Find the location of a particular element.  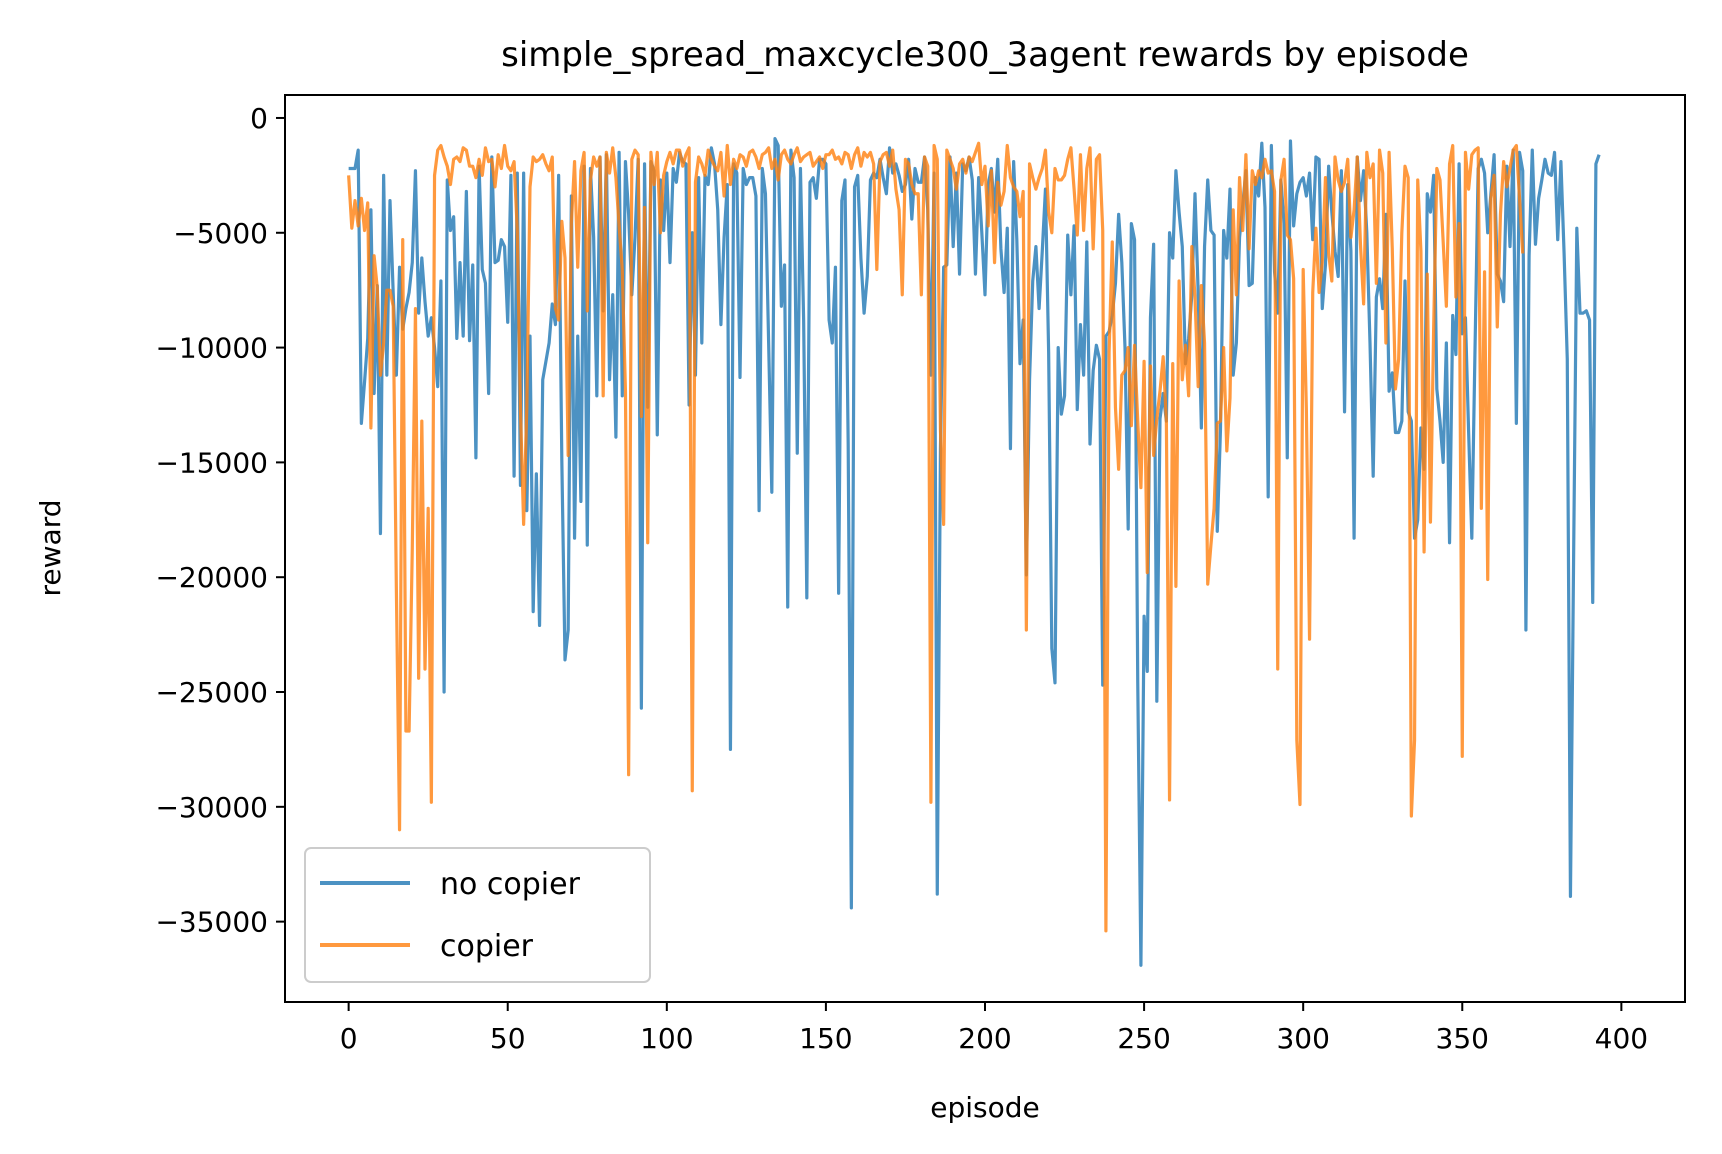

y-tick-label: −10000 is located at coordinates (211, 348).